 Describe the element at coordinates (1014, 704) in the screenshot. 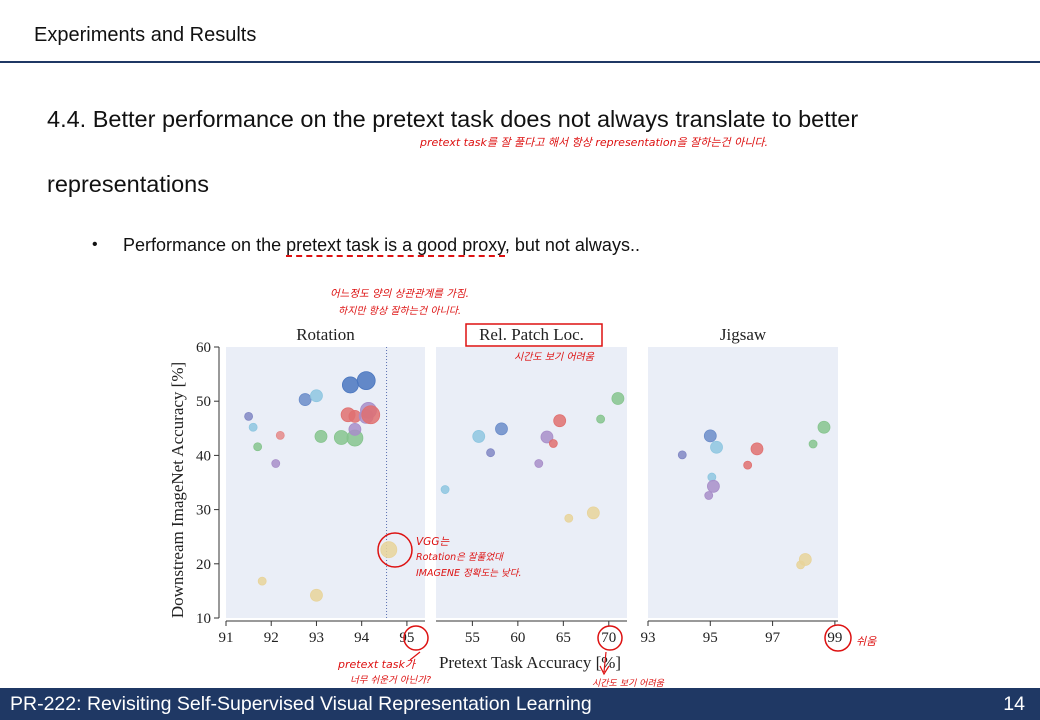

I see `page-number: 14` at that location.